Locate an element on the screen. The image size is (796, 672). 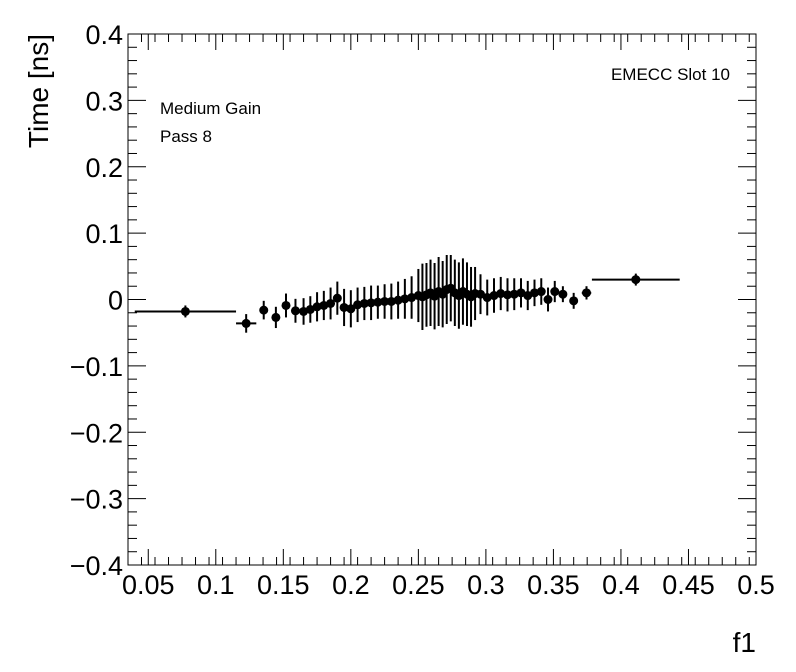
x-tick-label: 0.35 is located at coordinates (553, 585).